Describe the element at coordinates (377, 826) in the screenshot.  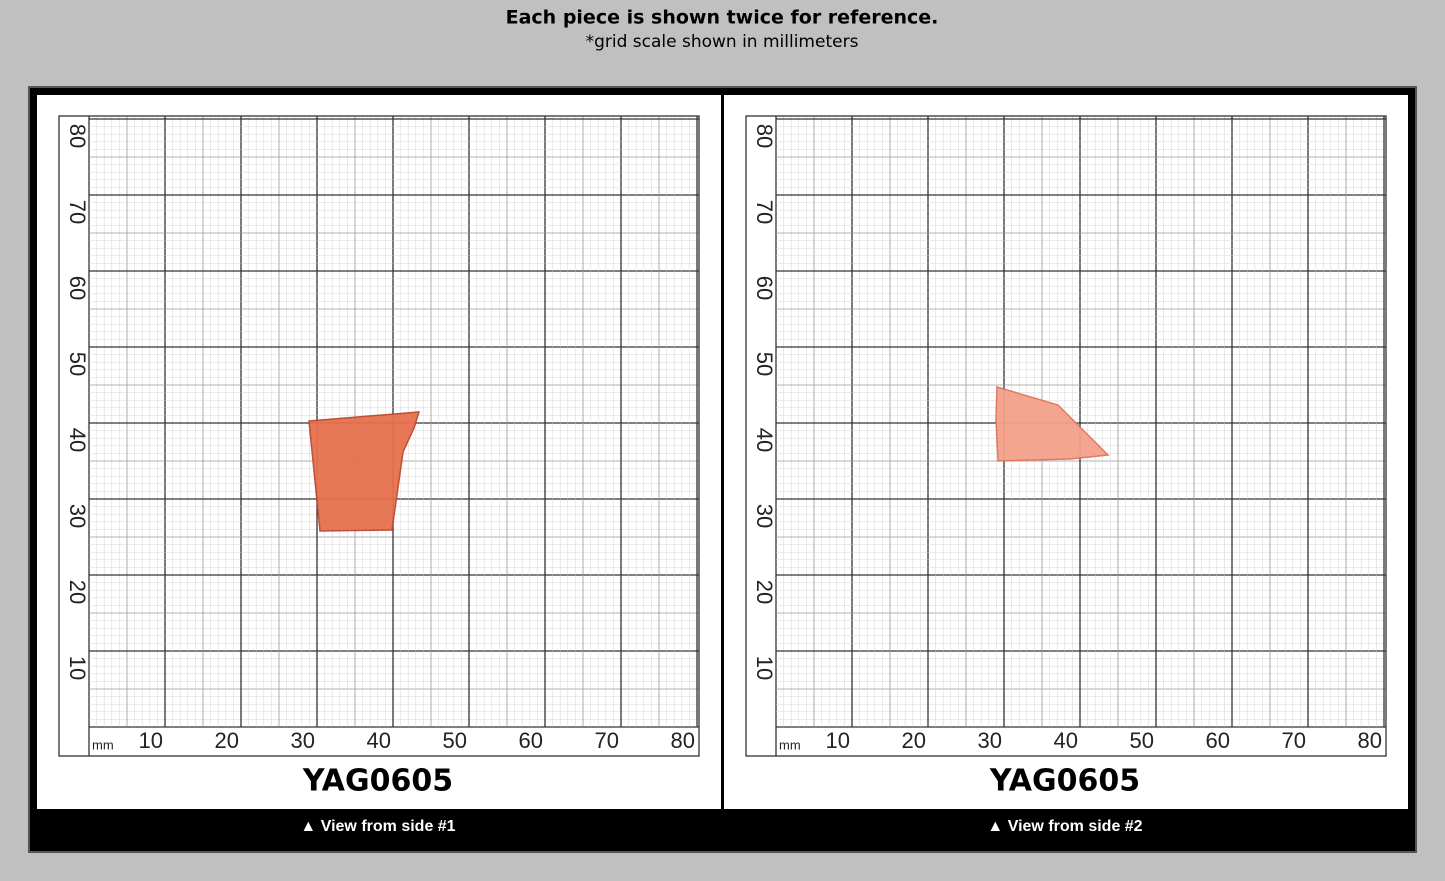
I see `caption: ▲ View from side #1` at that location.